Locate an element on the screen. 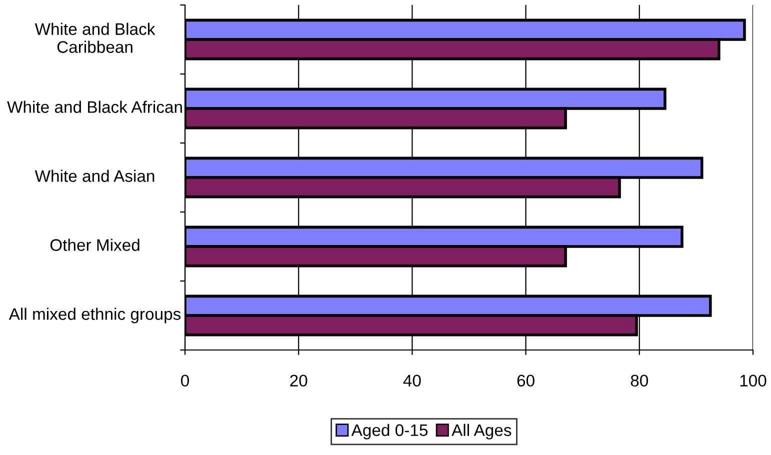 Image resolution: width=771 pixels, height=455 pixels. y-tick-label: Other Mixed is located at coordinates (95, 244).